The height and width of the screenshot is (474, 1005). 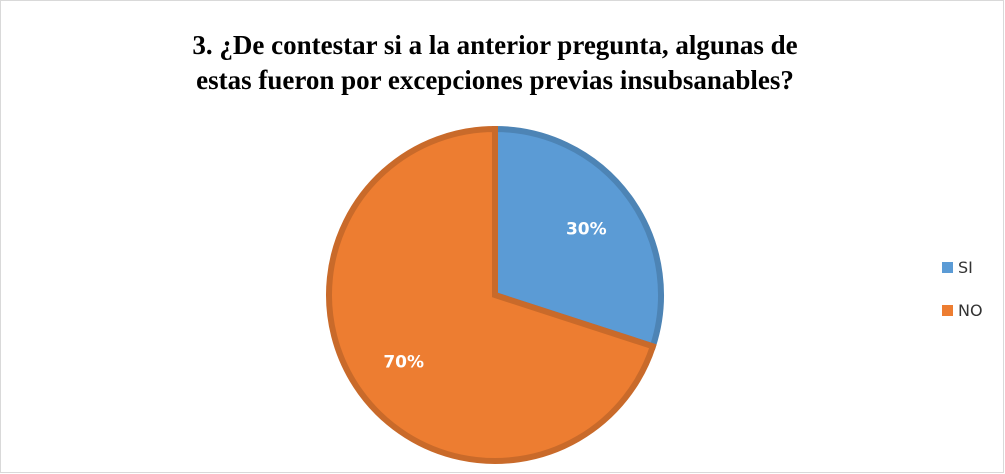 I want to click on pie-slice, so click(x=578, y=238).